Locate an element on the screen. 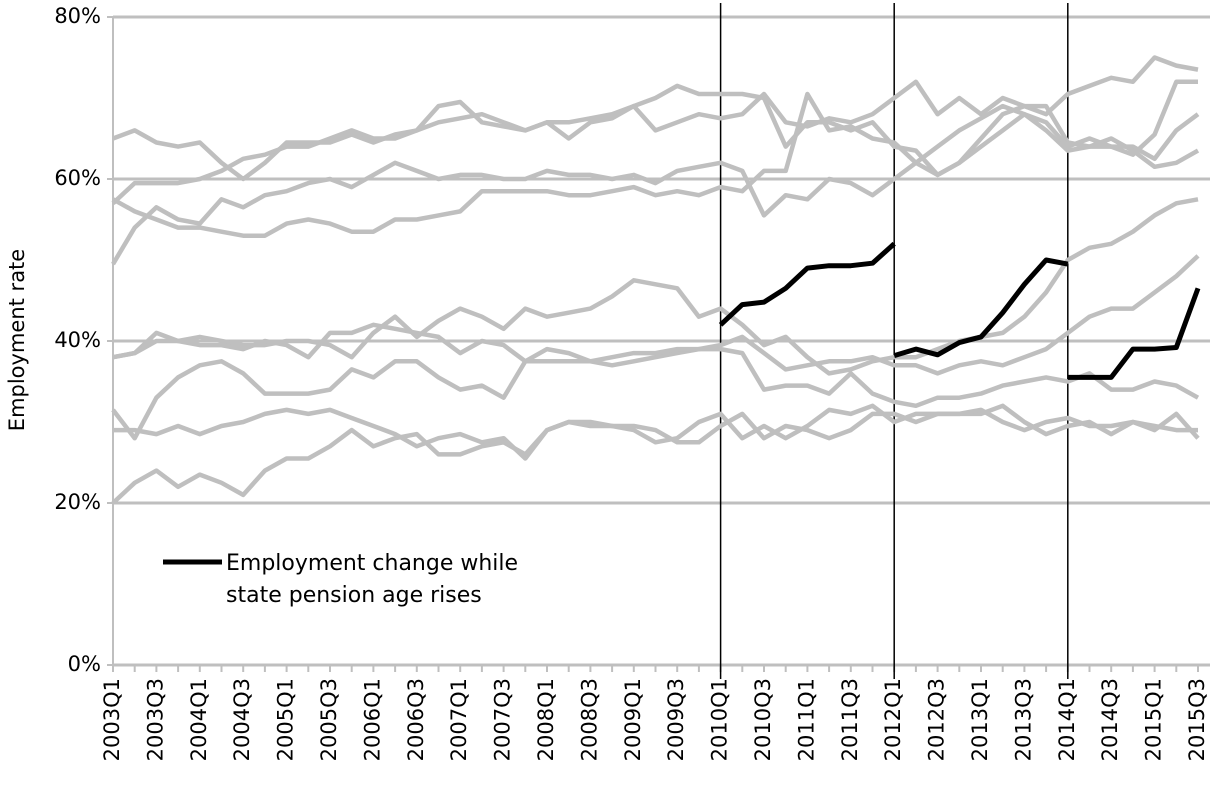 The height and width of the screenshot is (800, 1212). y-tick-label: 0% is located at coordinates (84, 664).